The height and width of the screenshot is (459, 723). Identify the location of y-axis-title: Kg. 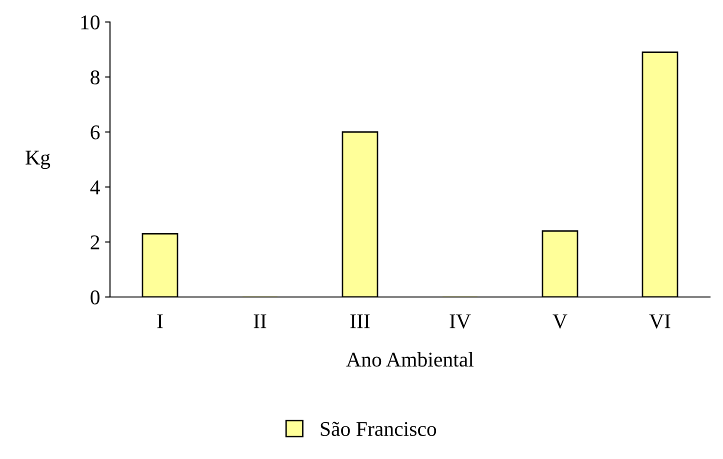
(38, 159).